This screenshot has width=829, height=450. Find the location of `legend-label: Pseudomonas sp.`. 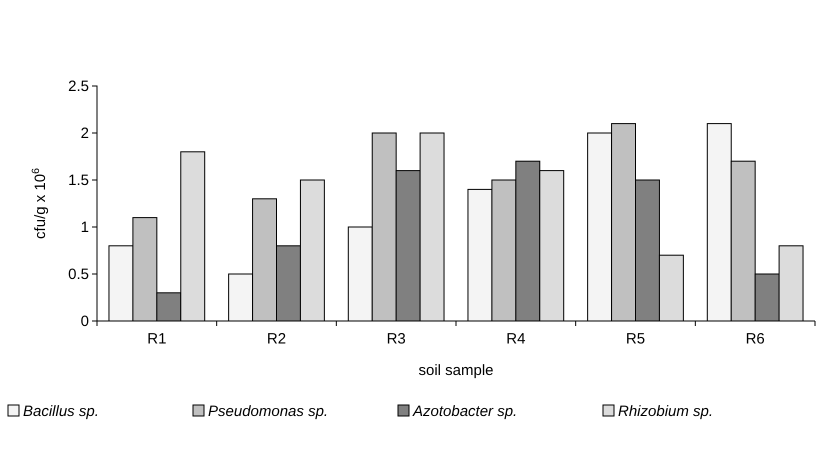

legend-label: Pseudomonas sp. is located at coordinates (268, 411).